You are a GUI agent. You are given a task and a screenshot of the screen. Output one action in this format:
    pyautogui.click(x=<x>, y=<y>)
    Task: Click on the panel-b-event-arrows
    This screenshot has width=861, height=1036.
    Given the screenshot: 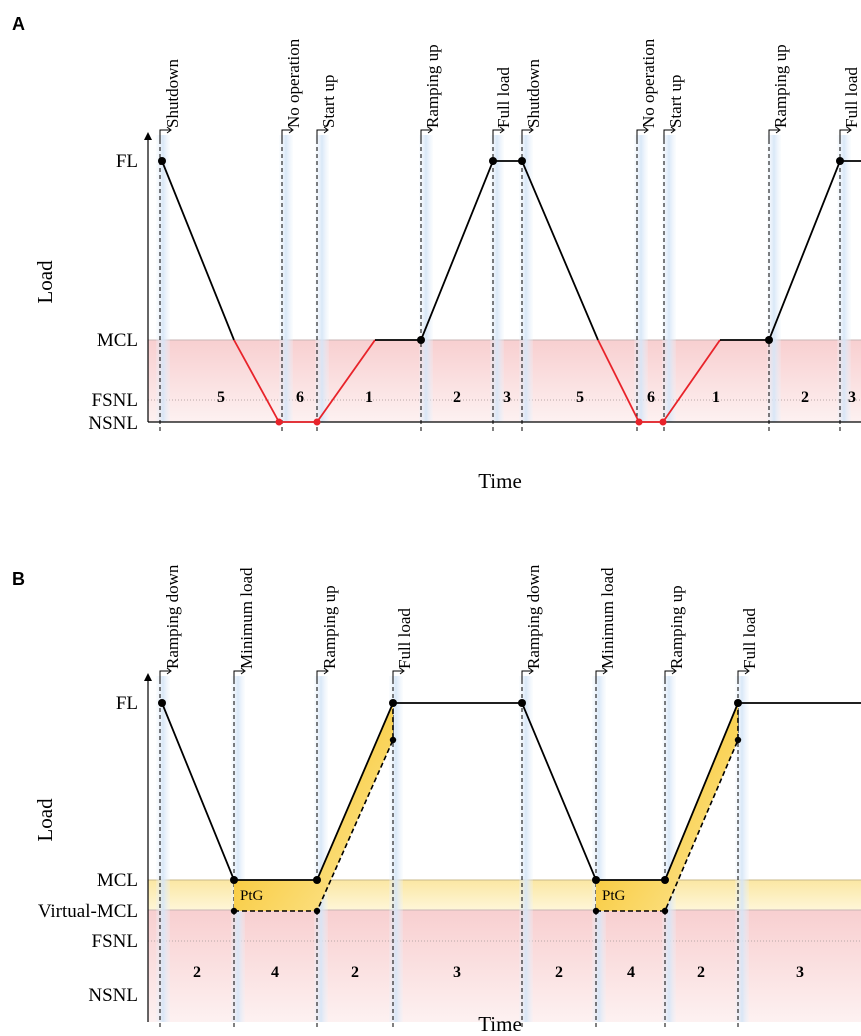 What is the action you would take?
    pyautogui.click(x=454, y=673)
    